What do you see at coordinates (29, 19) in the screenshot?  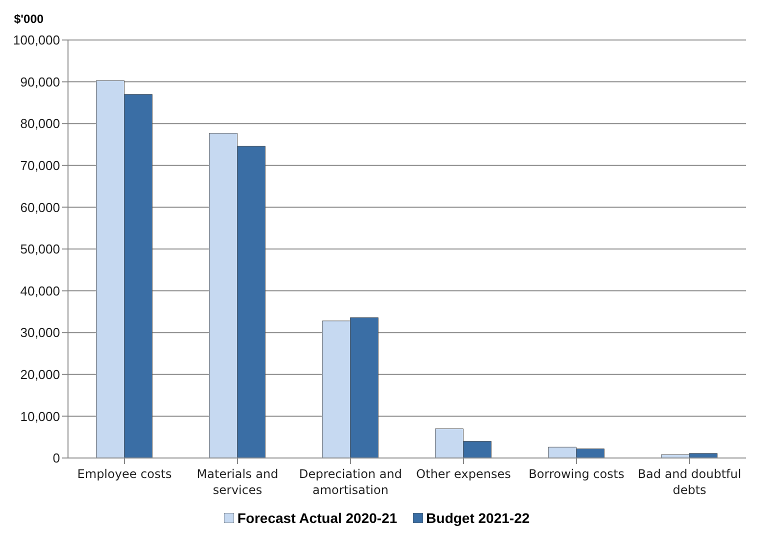 I see `y-axis-title: $'000` at bounding box center [29, 19].